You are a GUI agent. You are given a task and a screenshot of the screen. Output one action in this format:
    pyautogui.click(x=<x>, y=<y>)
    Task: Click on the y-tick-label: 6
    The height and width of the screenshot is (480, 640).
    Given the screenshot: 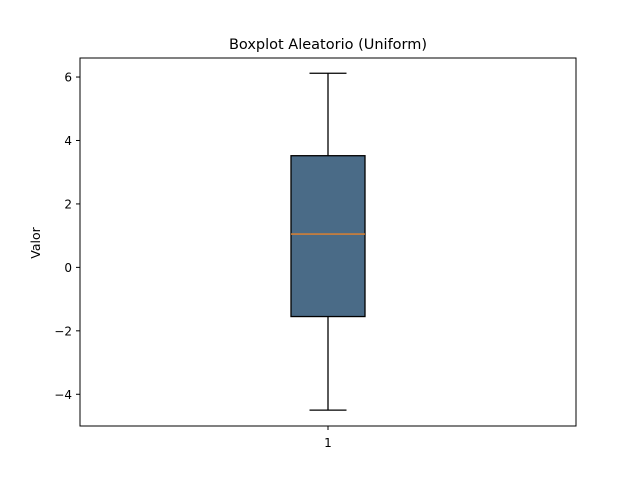 What is the action you would take?
    pyautogui.click(x=68, y=78)
    